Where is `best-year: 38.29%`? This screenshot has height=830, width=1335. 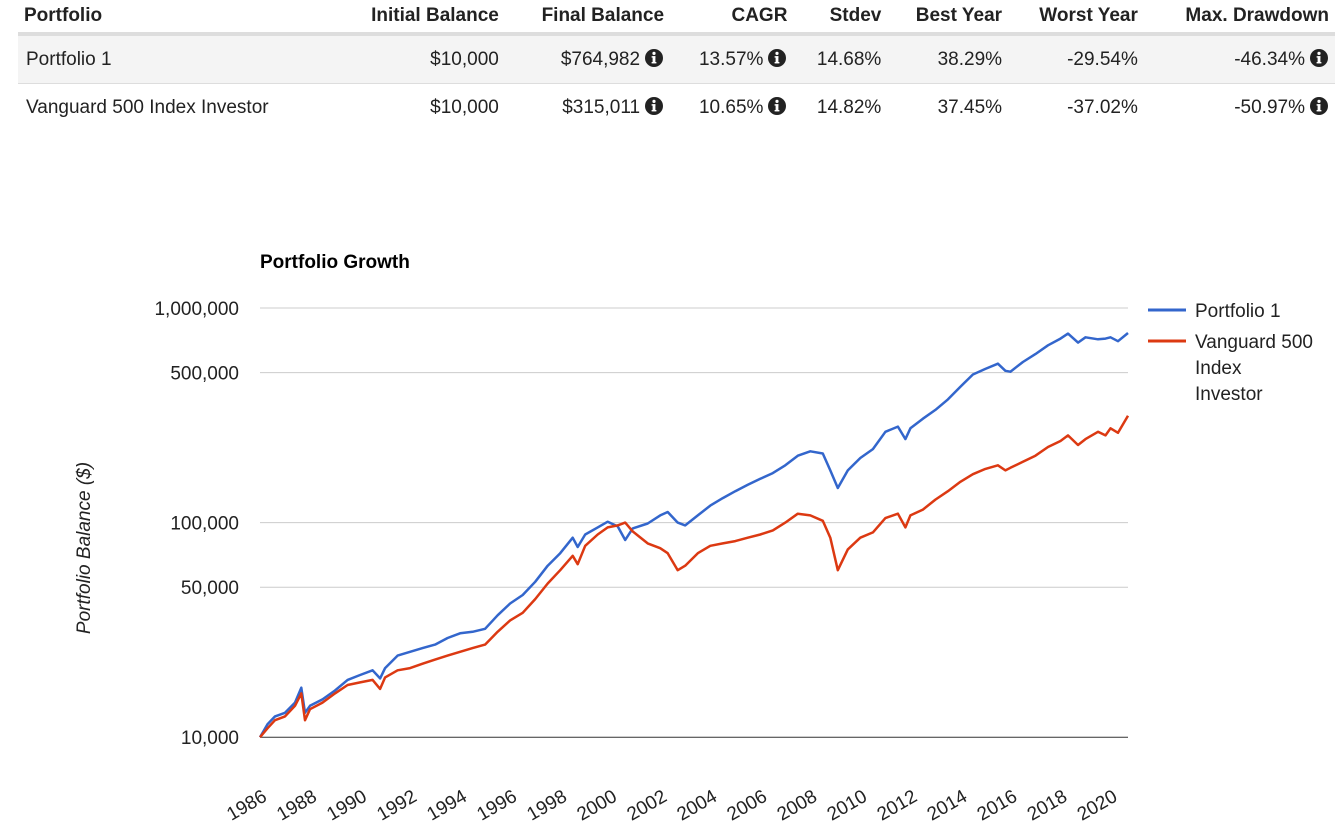 best-year: 38.29% is located at coordinates (948, 59).